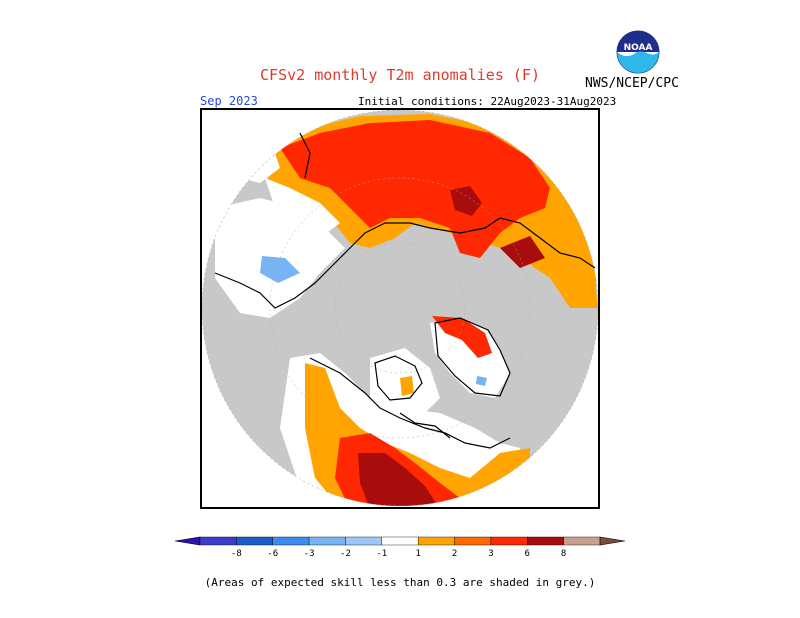 The width and height of the screenshot is (800, 618). Describe the element at coordinates (345, 554) in the screenshot. I see `colorbar-tick-label: -2` at that location.